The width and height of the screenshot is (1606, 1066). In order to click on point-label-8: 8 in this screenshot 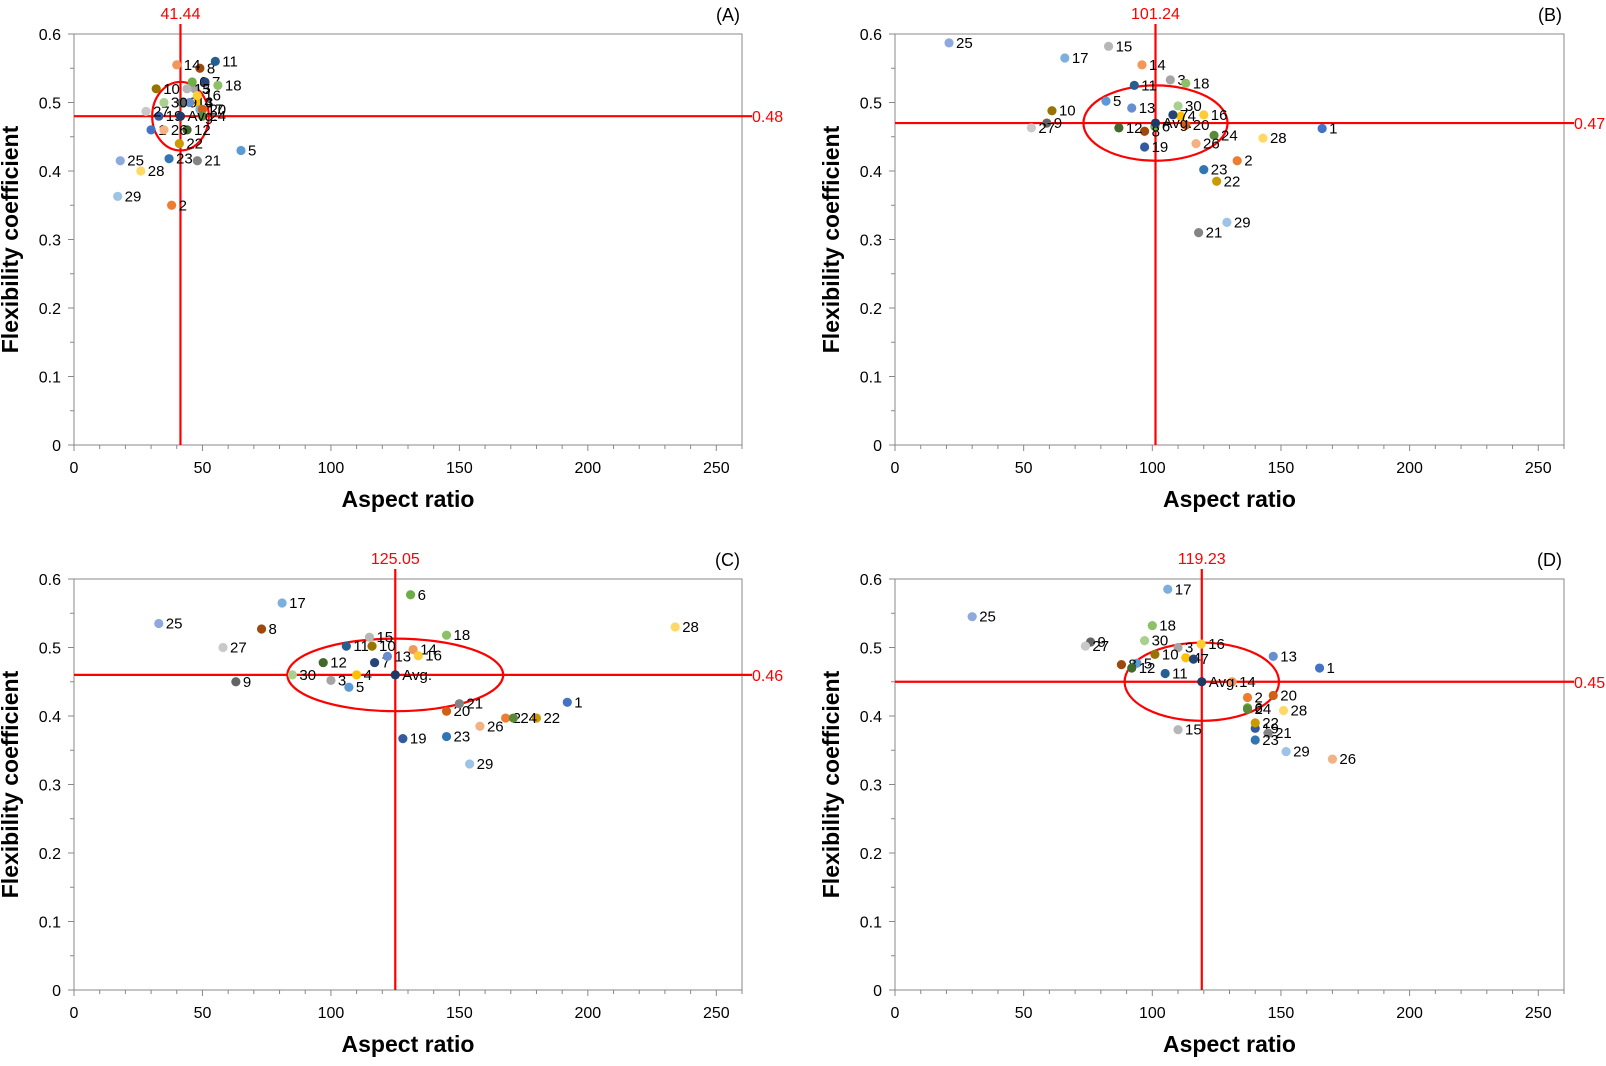, I will do `click(273, 629)`.